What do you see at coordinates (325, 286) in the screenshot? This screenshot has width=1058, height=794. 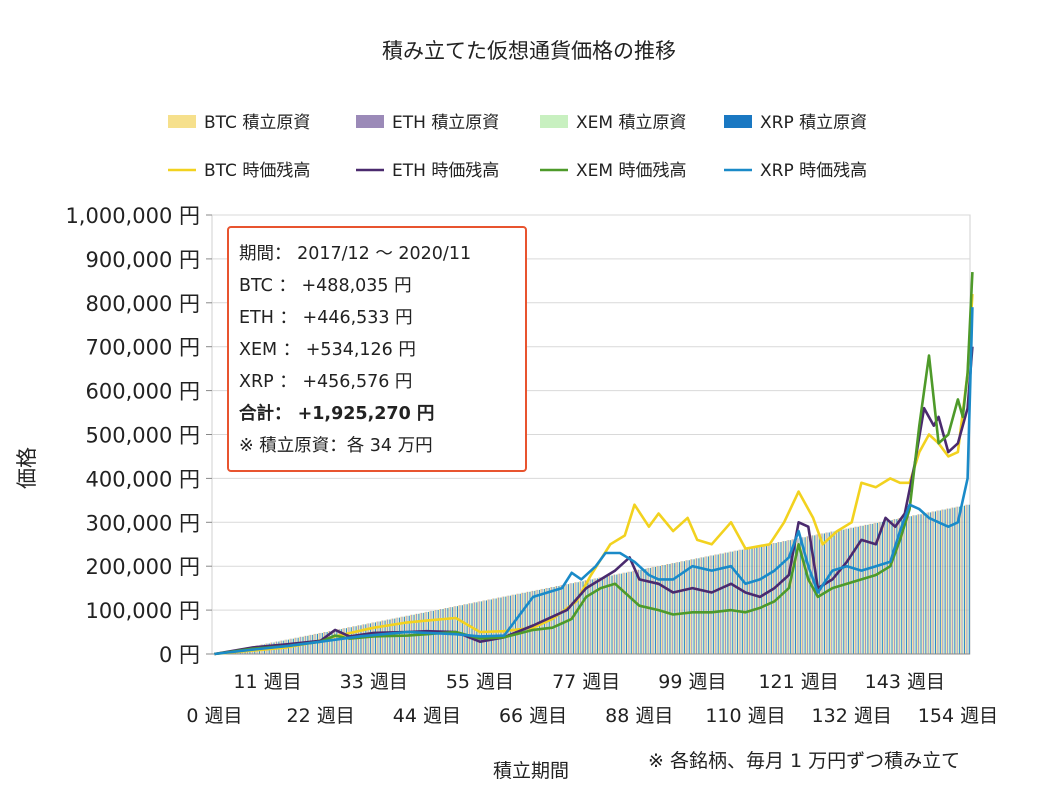 I see `btc-gain-text: BTC ： +488,035 円` at bounding box center [325, 286].